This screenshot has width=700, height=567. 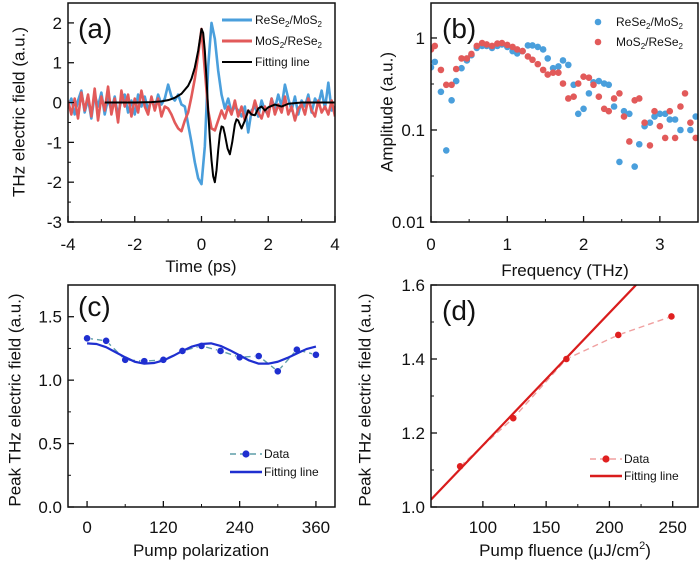 What do you see at coordinates (673, 527) in the screenshot?
I see `x-tick-label: 250` at bounding box center [673, 527].